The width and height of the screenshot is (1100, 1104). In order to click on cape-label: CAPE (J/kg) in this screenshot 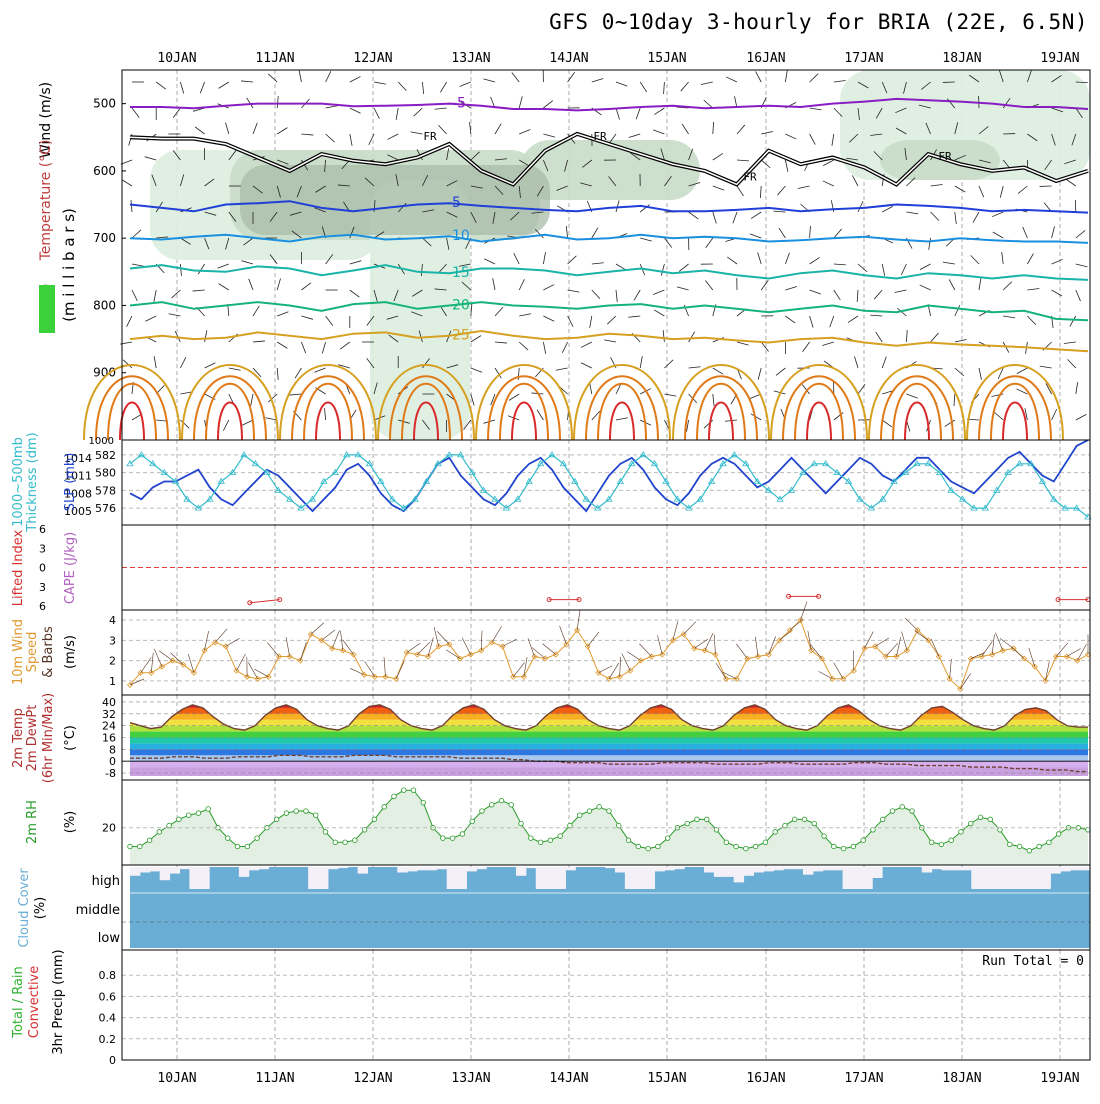, I will do `click(70, 568)`.